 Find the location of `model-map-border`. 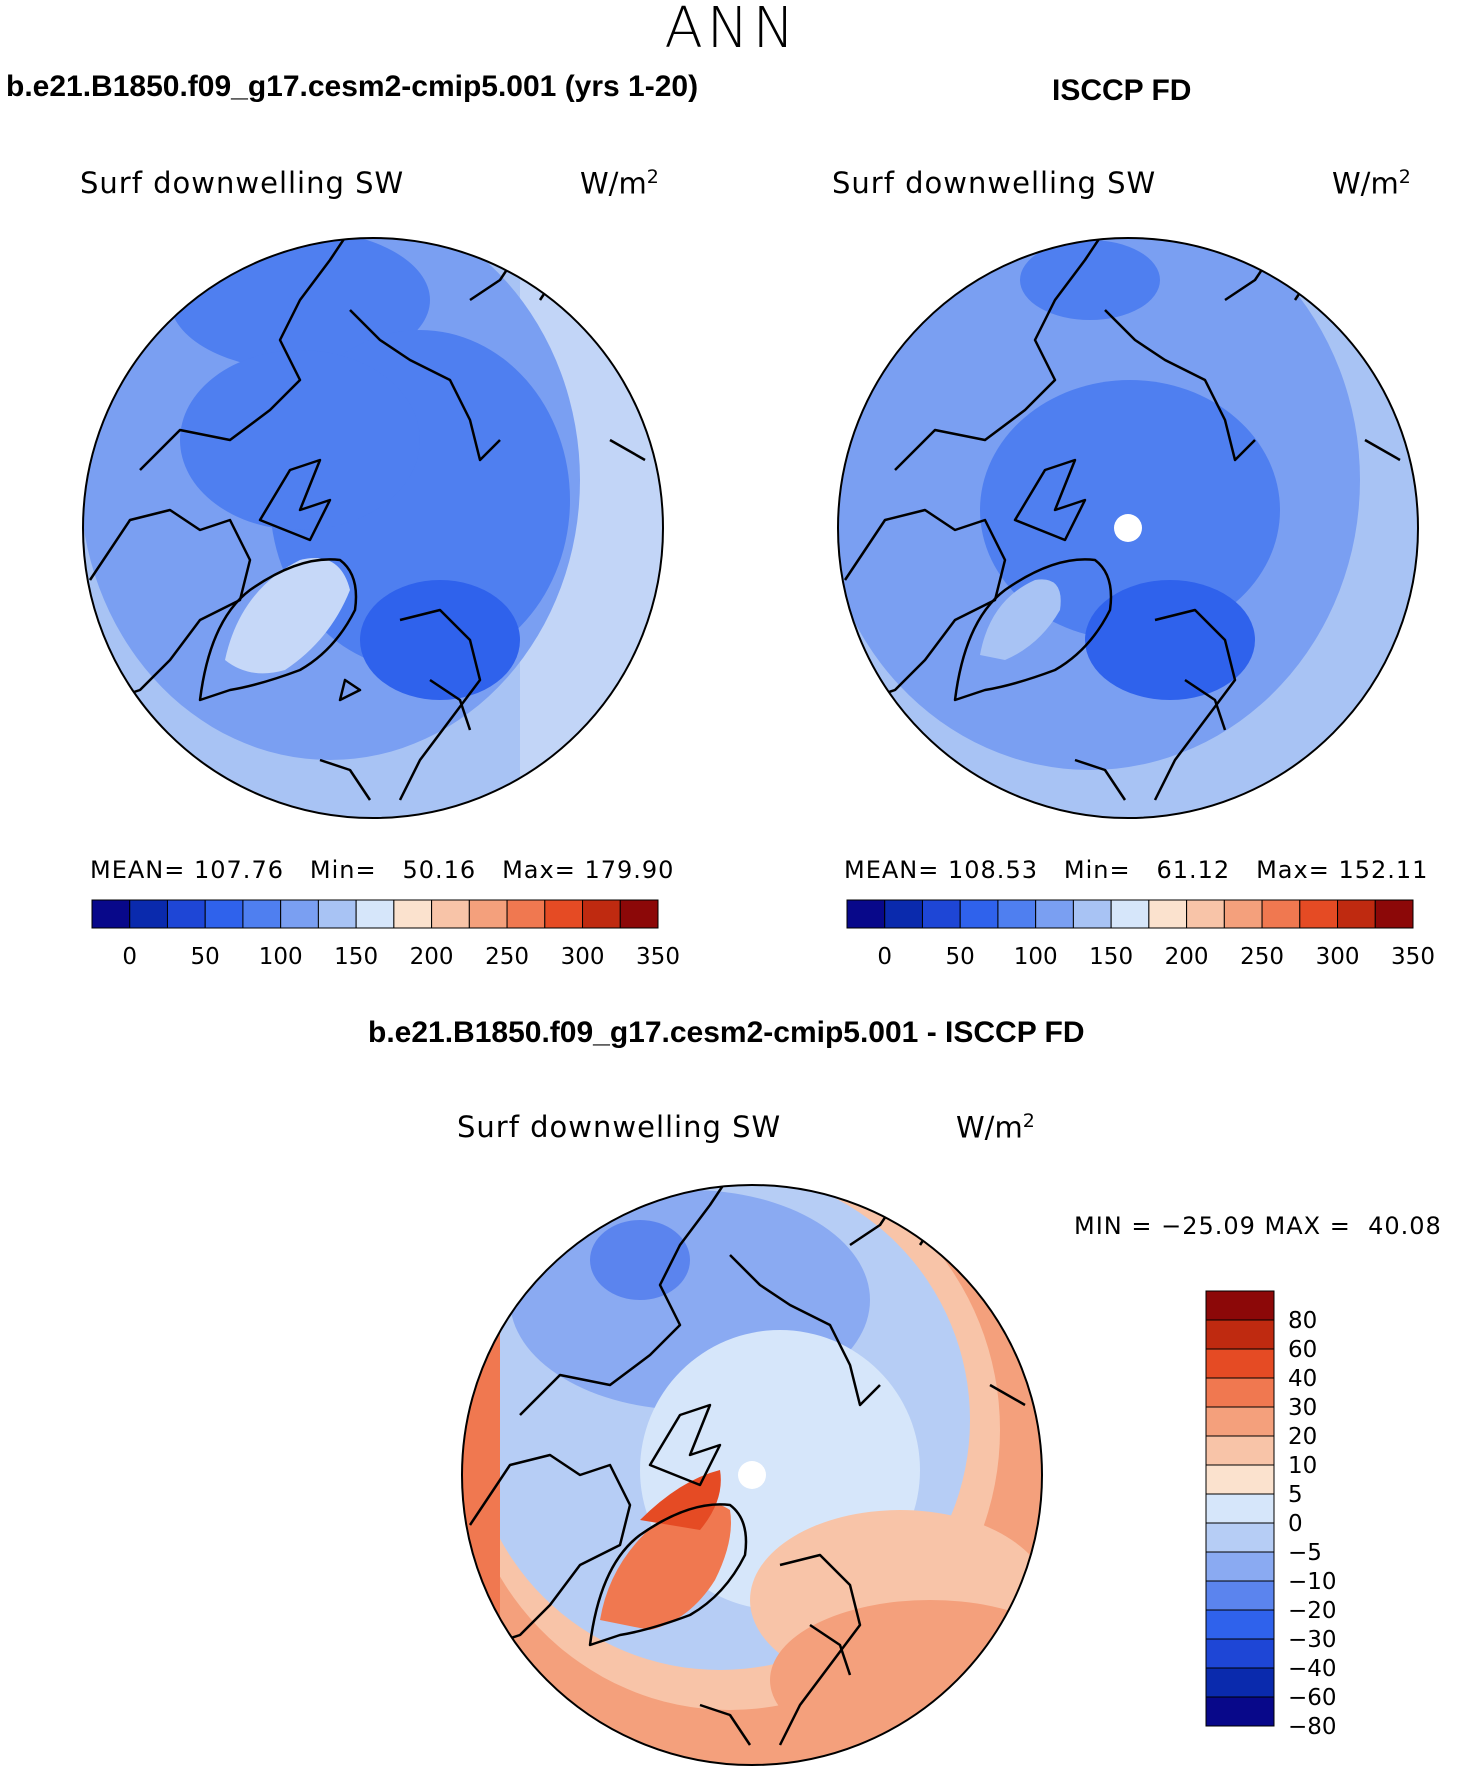

model-map-border is located at coordinates (373, 528).